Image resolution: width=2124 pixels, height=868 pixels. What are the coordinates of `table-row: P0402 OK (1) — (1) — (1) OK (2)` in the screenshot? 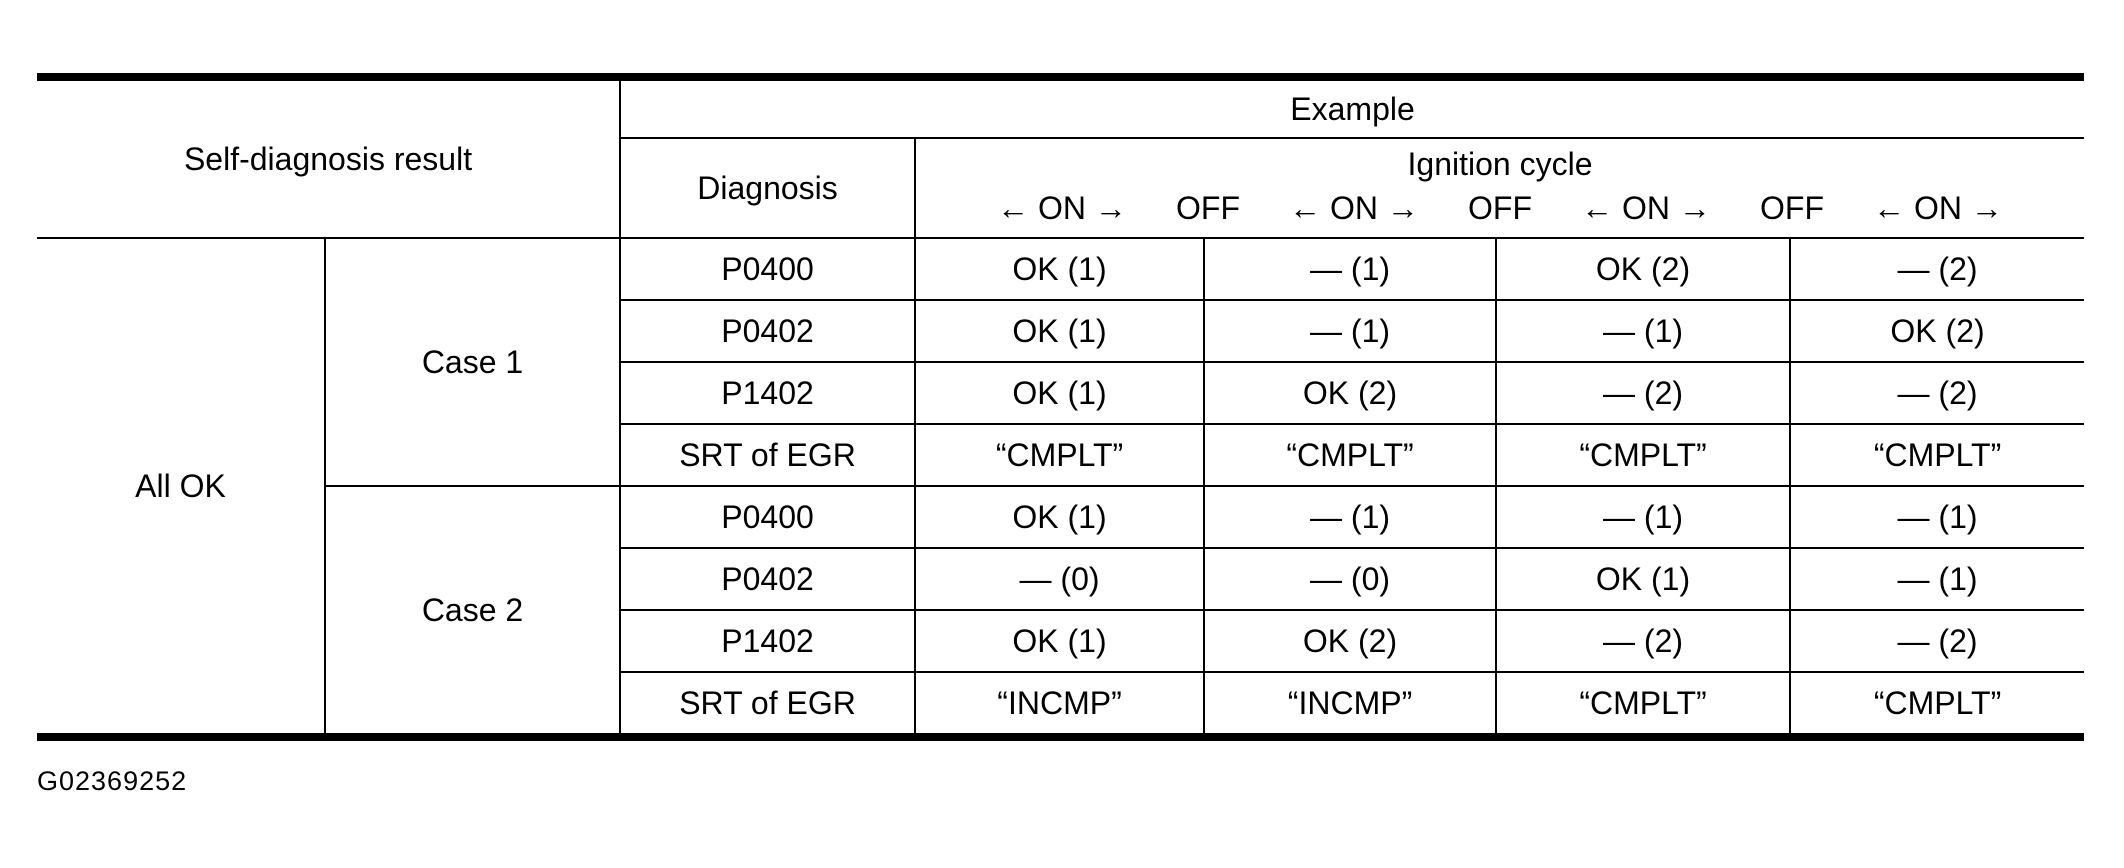 It's located at (1061, 331).